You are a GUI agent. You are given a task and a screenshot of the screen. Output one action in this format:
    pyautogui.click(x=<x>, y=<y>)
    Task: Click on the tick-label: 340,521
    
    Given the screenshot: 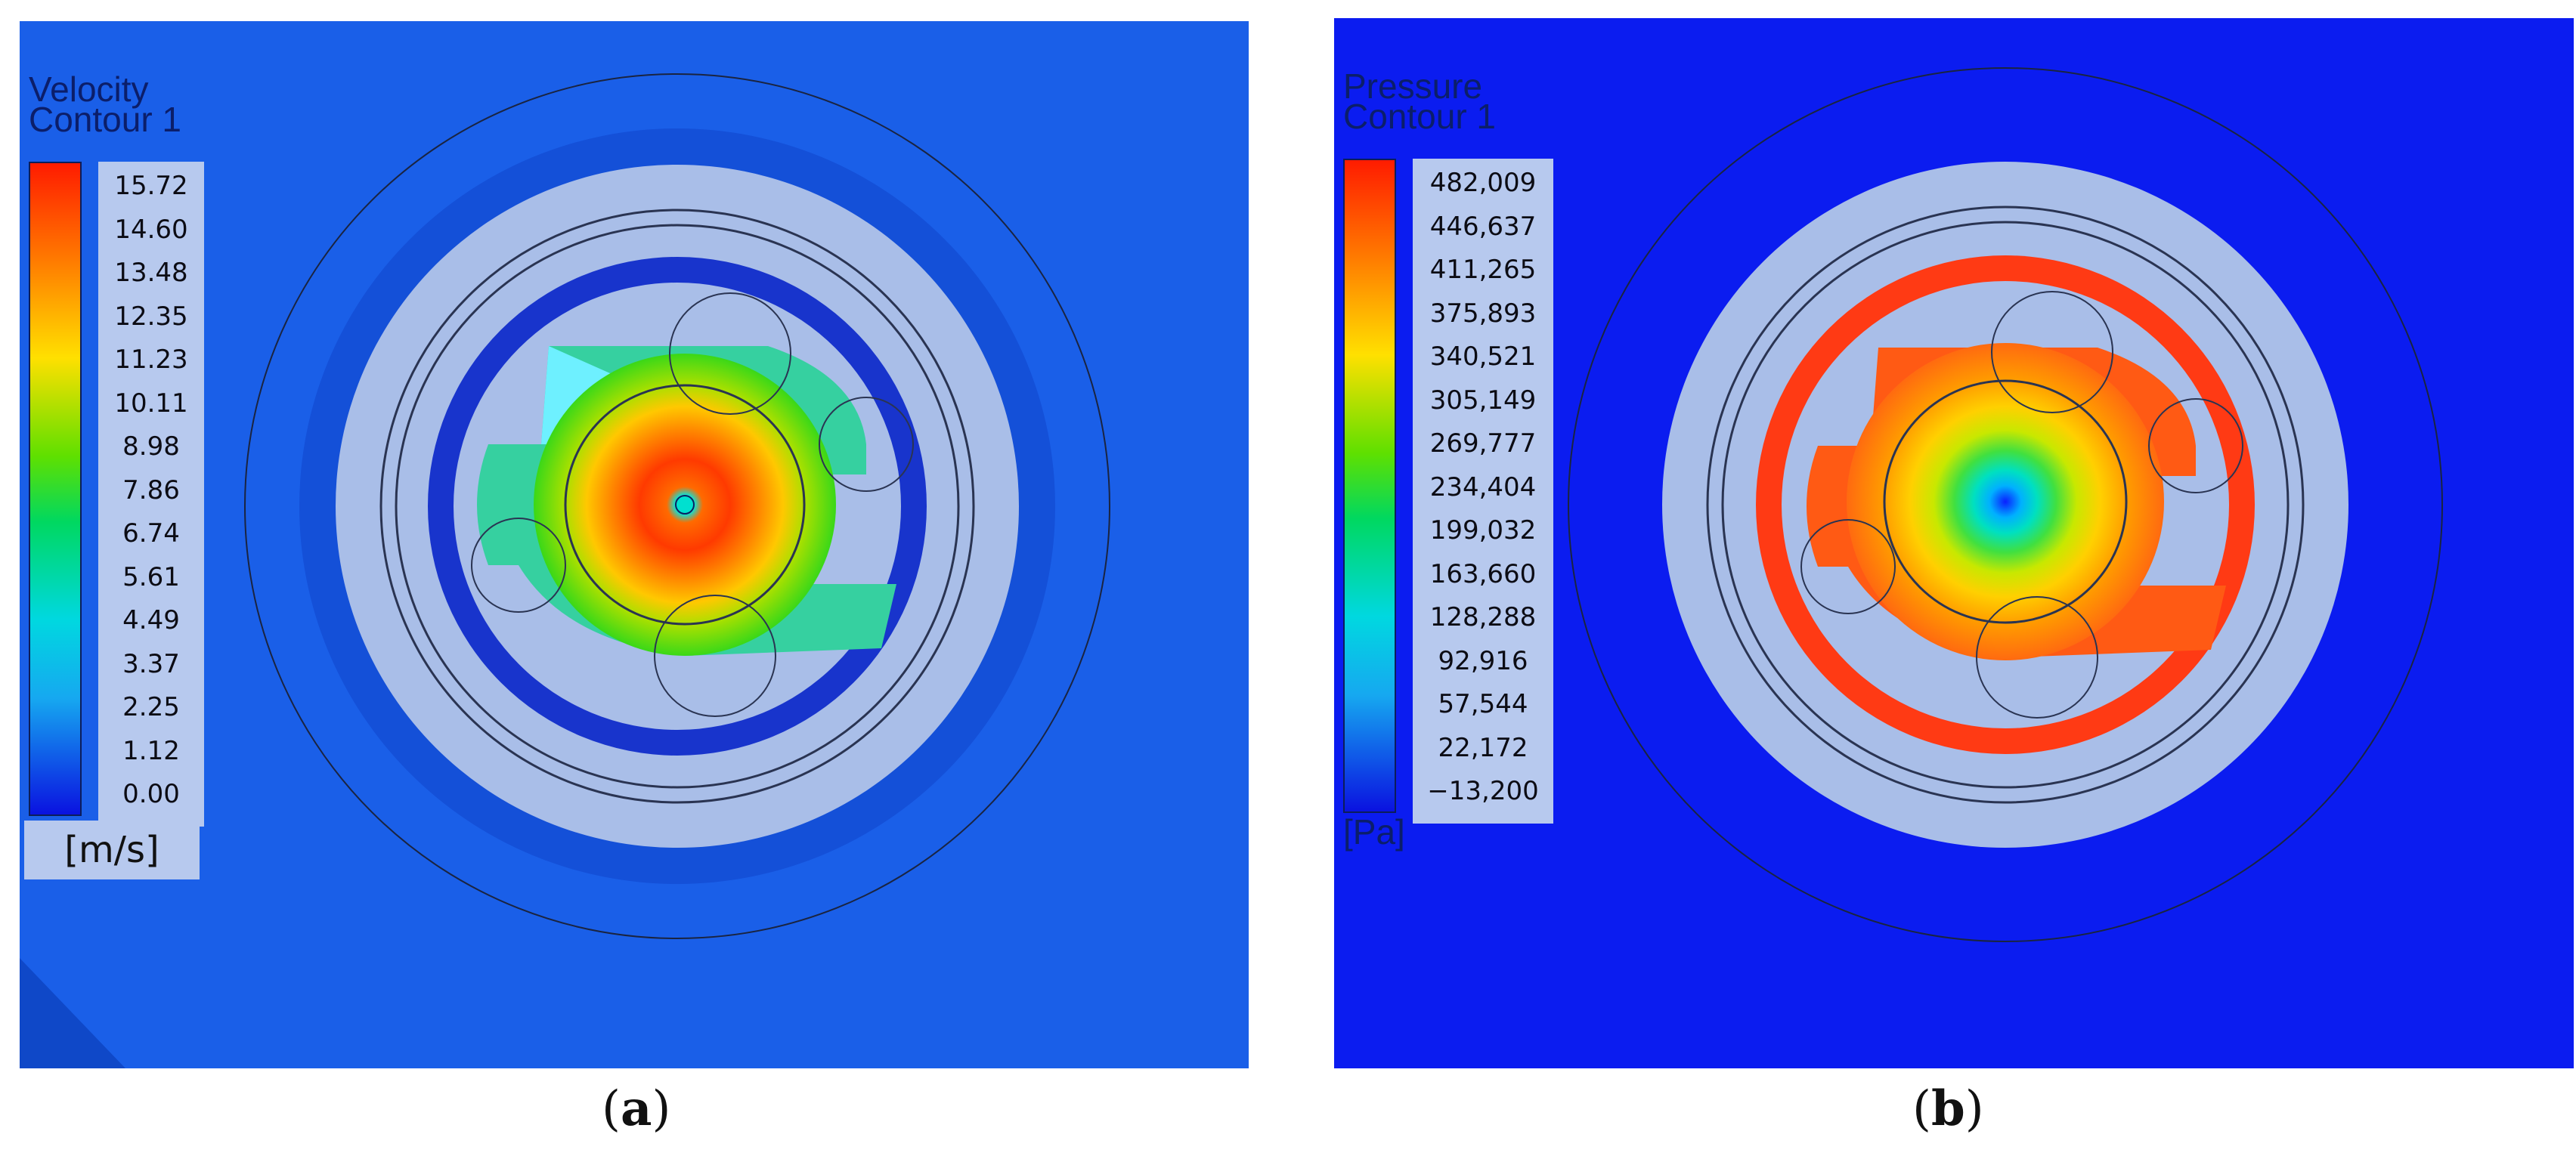 What is the action you would take?
    pyautogui.click(x=1483, y=357)
    